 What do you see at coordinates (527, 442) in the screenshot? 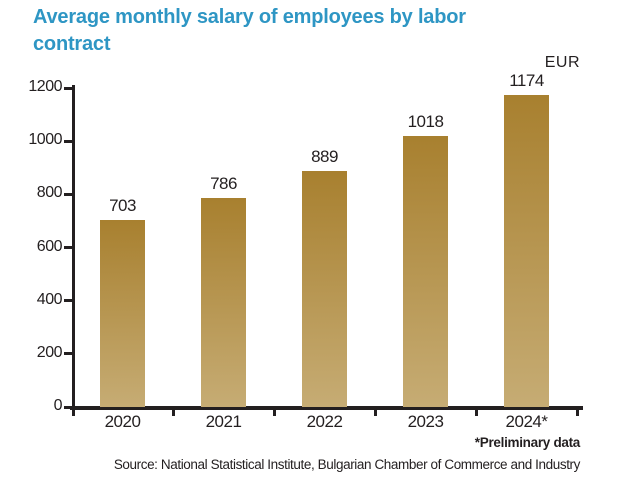
I see `footnote: *Preliminary data` at bounding box center [527, 442].